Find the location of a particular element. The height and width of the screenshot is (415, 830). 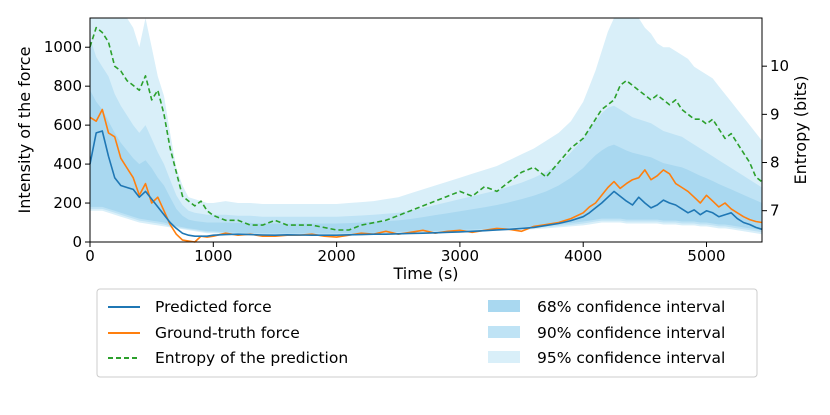

legend-label-ci68: 68% confidence interval is located at coordinates (631, 307).